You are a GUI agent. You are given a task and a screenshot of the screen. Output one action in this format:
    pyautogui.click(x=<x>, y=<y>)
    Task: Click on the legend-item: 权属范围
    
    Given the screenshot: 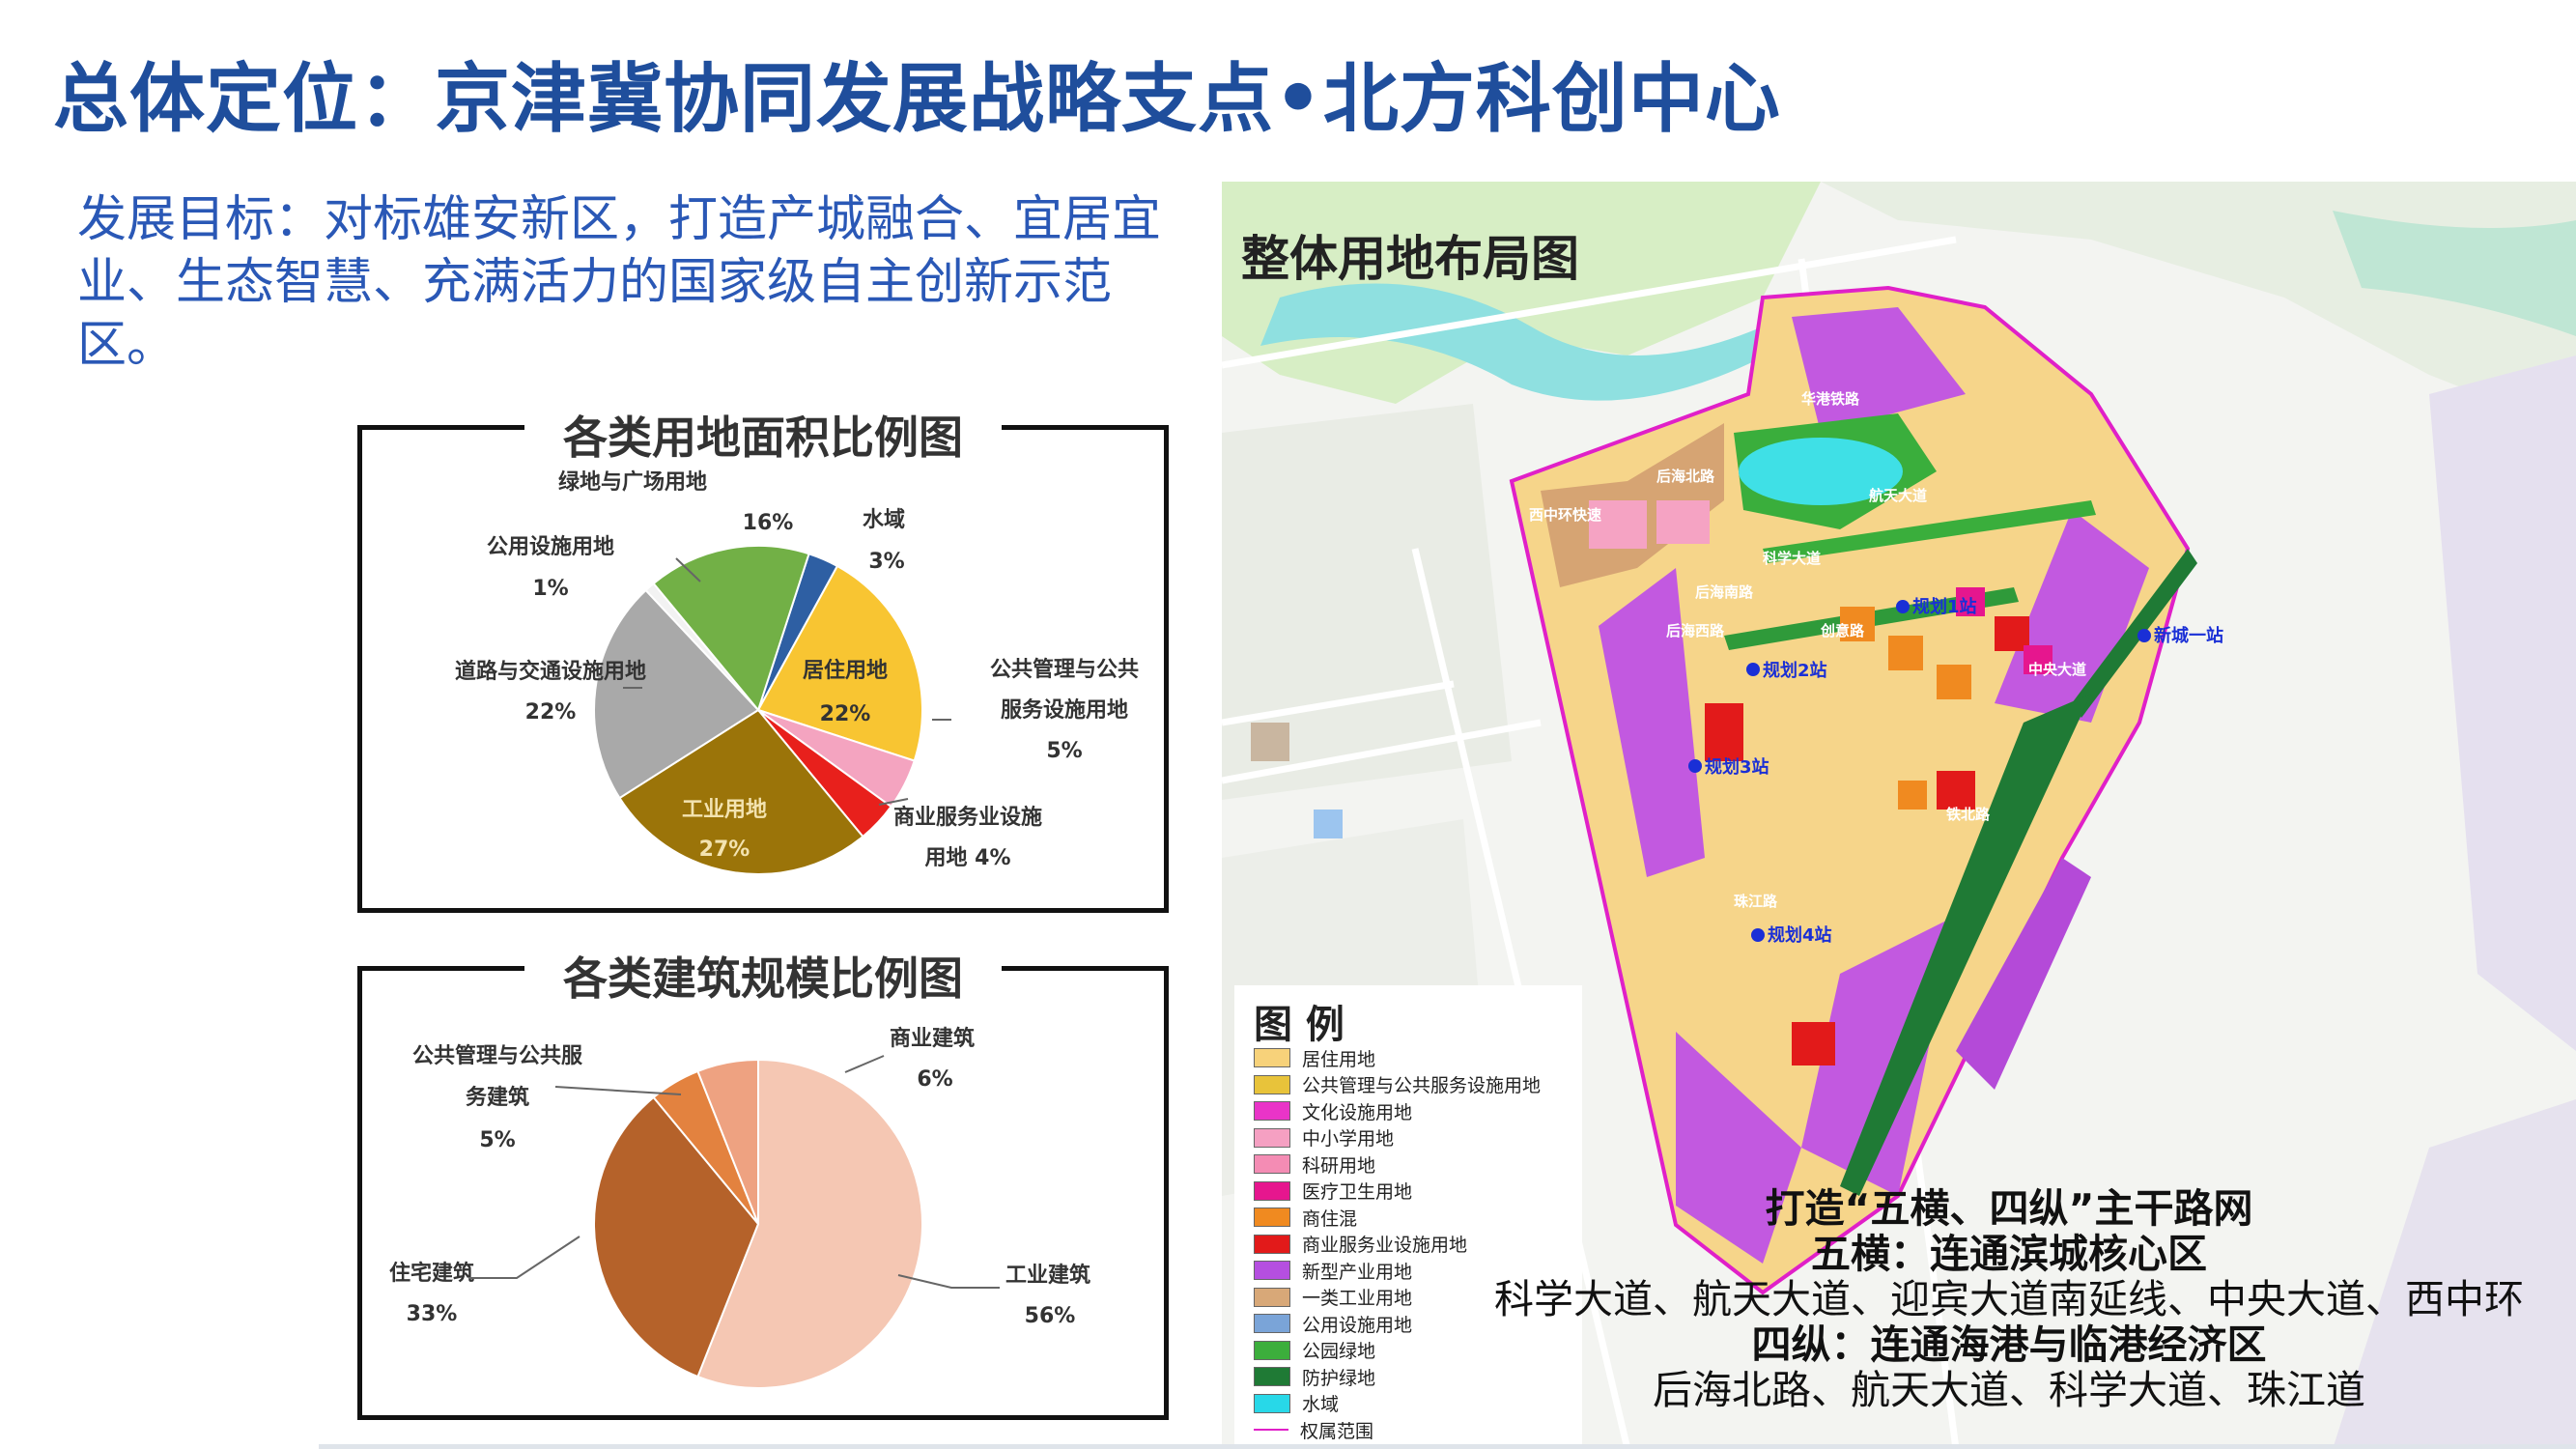 What is the action you would take?
    pyautogui.click(x=1313, y=1429)
    